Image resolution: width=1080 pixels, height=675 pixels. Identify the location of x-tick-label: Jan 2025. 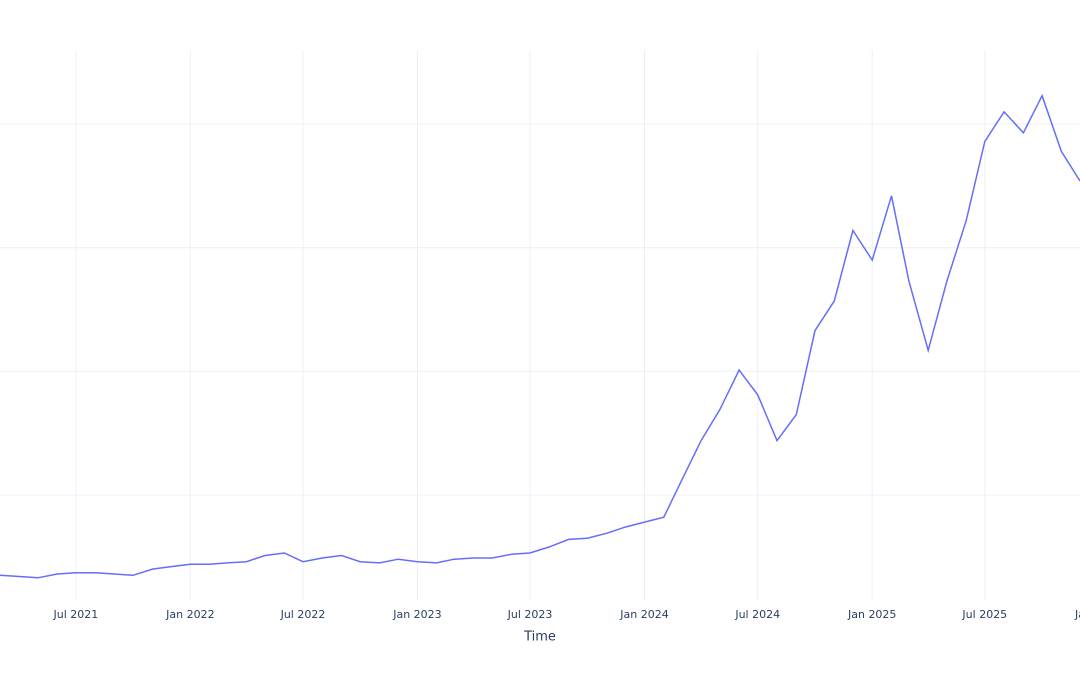
(871, 614).